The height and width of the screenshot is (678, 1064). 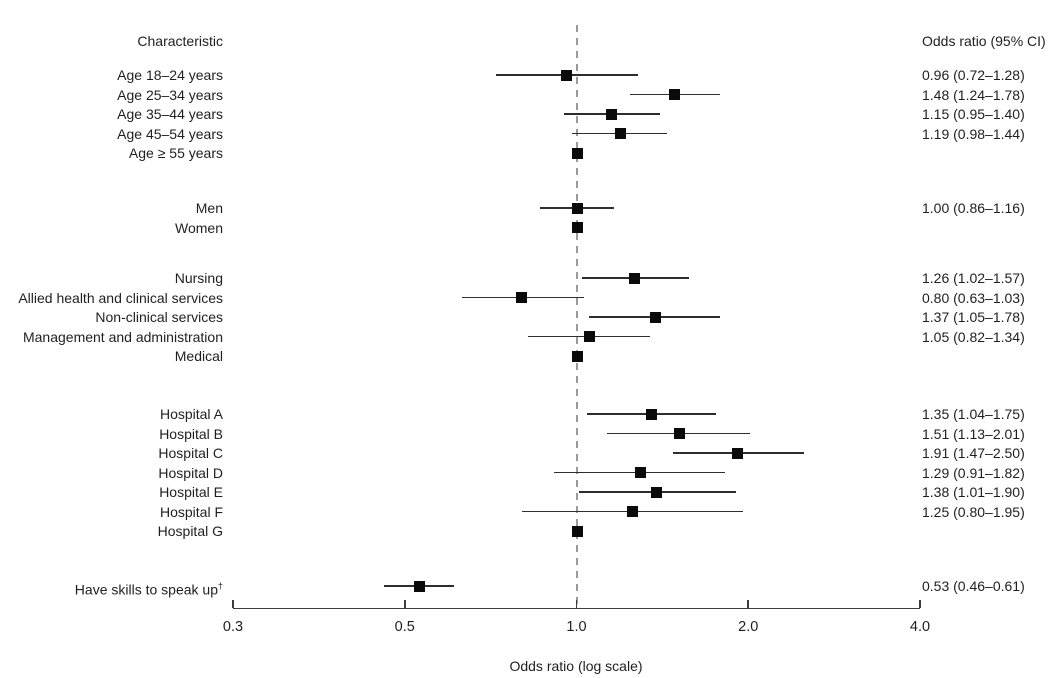 What do you see at coordinates (191, 414) in the screenshot?
I see `row-label: Hospital A` at bounding box center [191, 414].